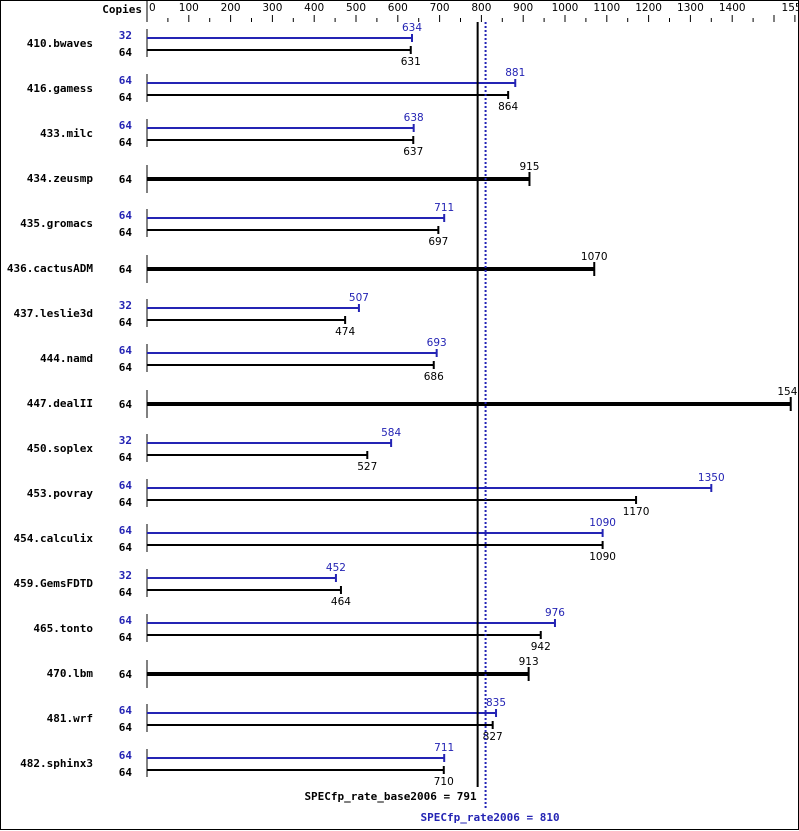 This screenshot has height=831, width=799. What do you see at coordinates (66, 358) in the screenshot?
I see `benchmark-name: 444.namd` at bounding box center [66, 358].